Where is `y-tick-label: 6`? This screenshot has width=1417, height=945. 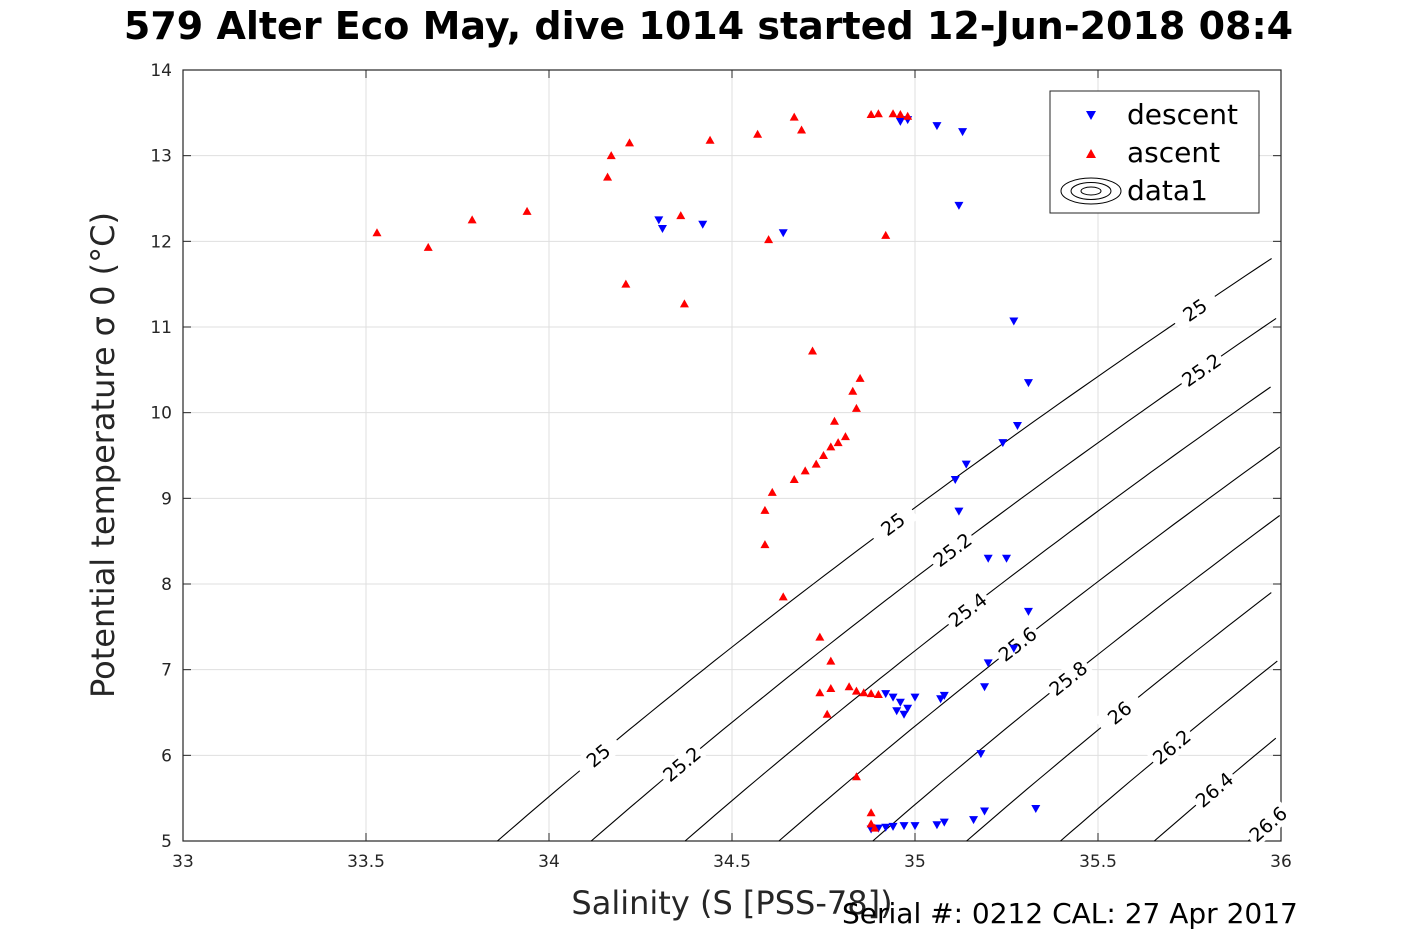 y-tick-label: 6 is located at coordinates (166, 756).